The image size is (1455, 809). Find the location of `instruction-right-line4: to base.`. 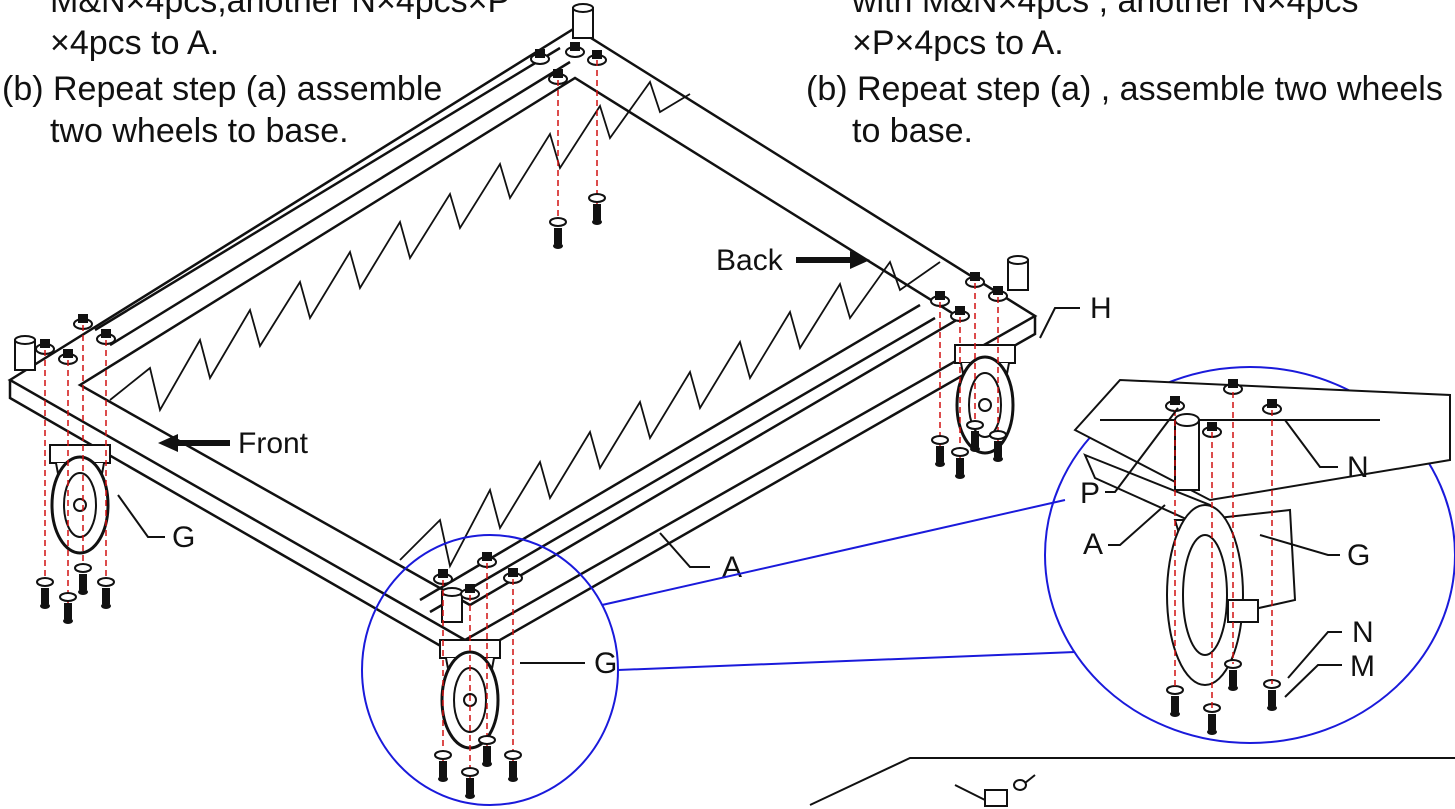

instruction-right-line4: to base. is located at coordinates (912, 131).